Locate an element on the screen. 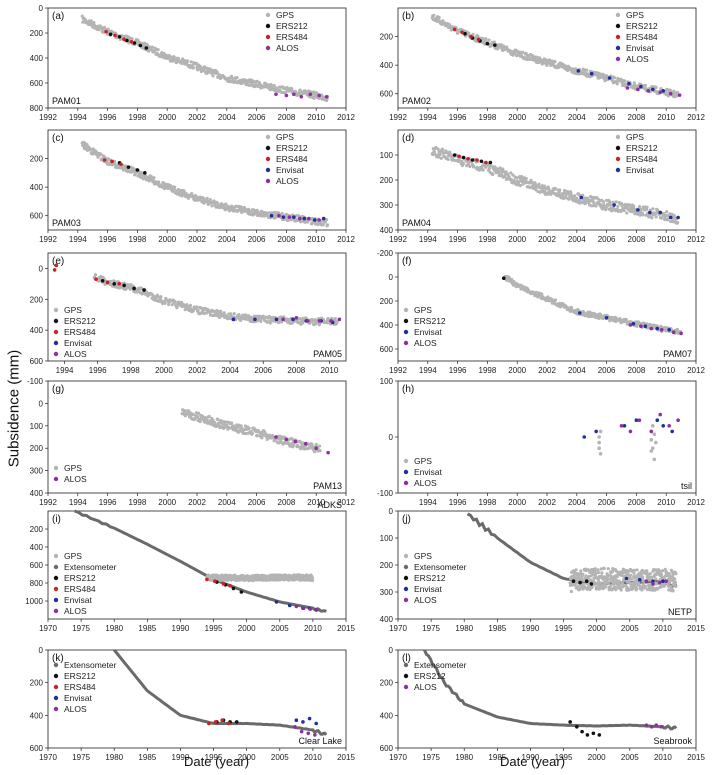 The height and width of the screenshot is (775, 714). station-label: PAM07 is located at coordinates (677, 354).